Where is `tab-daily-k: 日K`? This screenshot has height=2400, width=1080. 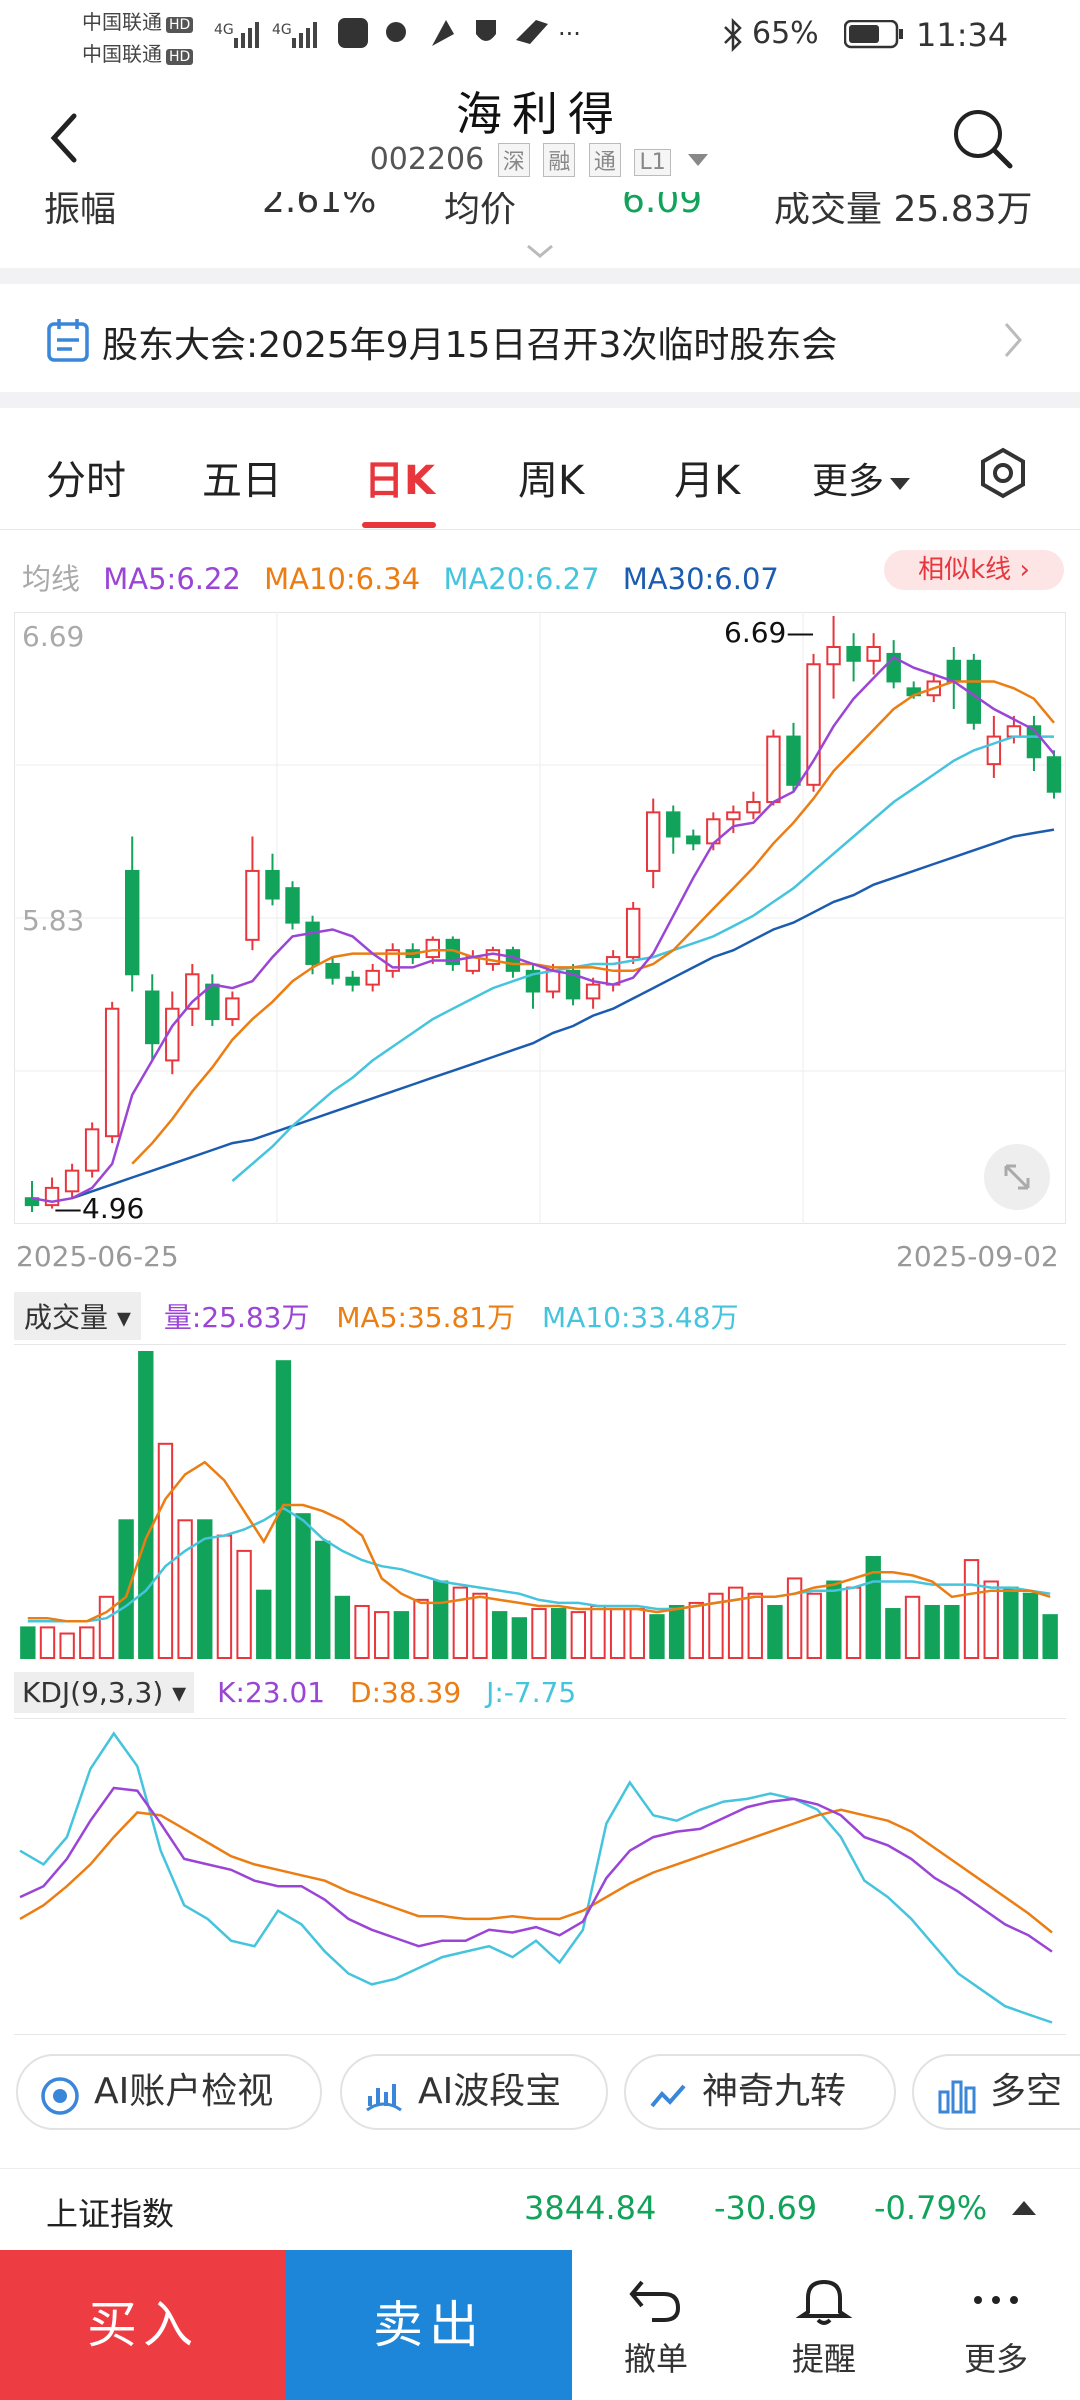
tab-daily-k: 日K is located at coordinates (399, 481).